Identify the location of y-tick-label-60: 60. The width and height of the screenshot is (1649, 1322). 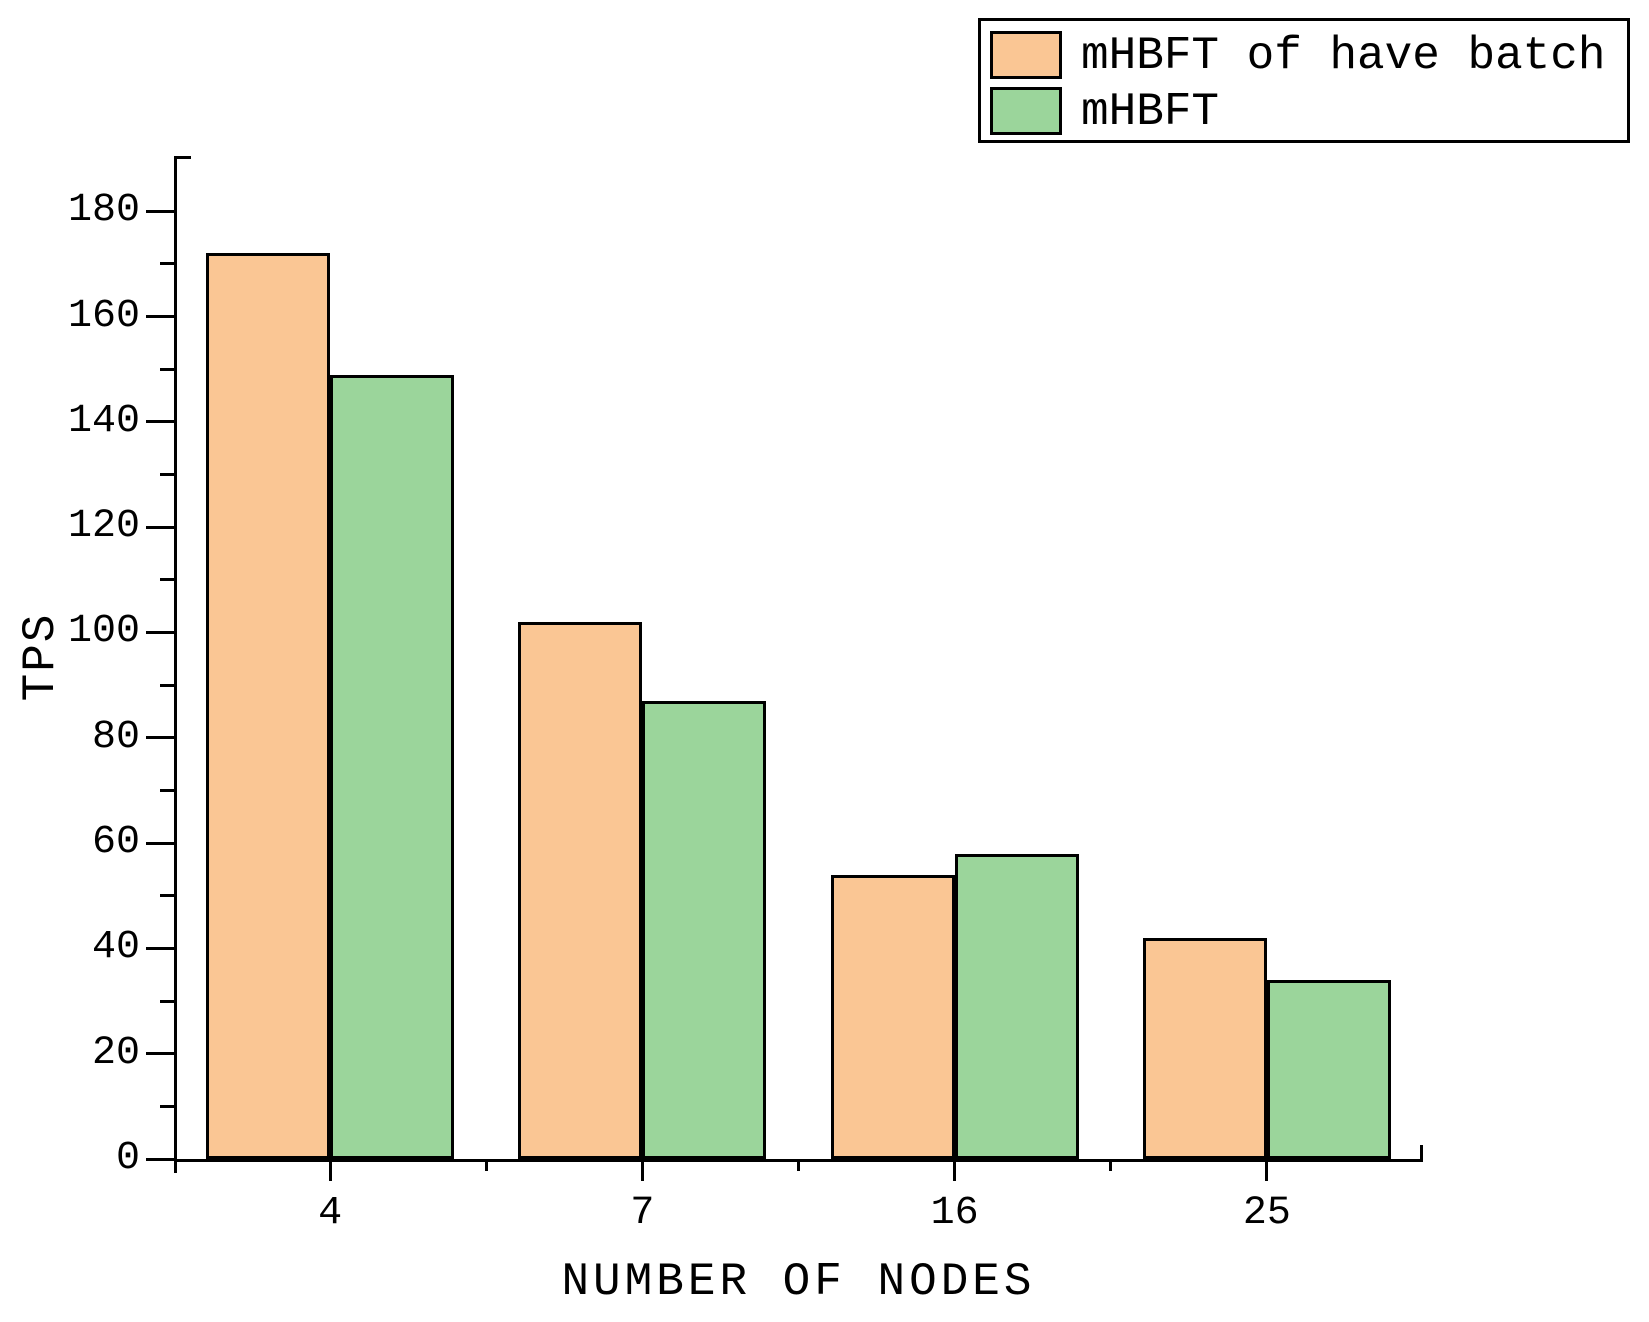
(115, 843).